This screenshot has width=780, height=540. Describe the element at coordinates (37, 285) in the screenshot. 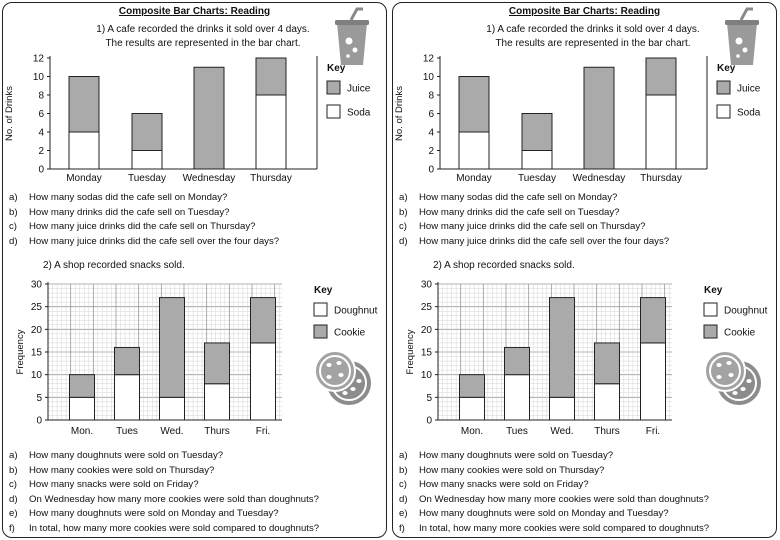

I see `y-tick-label: 30` at that location.